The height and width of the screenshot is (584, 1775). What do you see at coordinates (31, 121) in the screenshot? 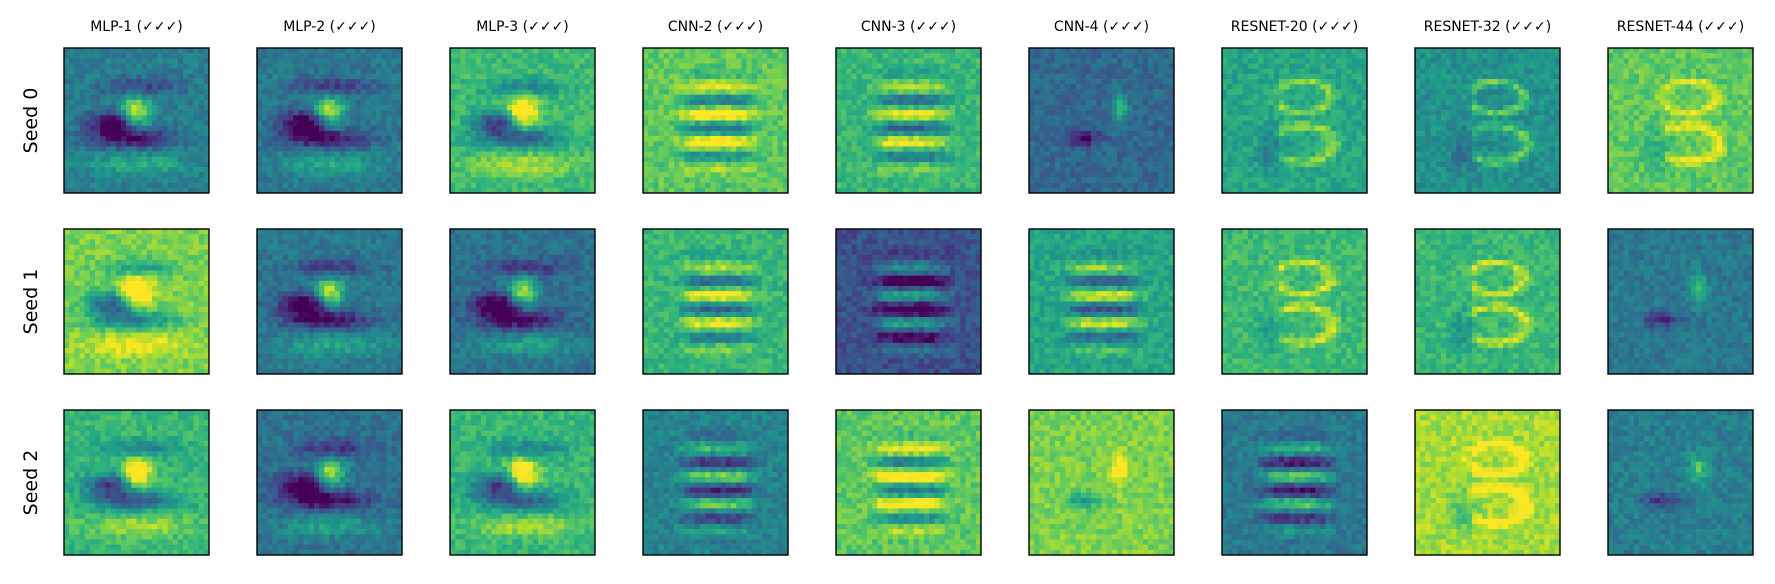
I see `row-label: Seed 0` at bounding box center [31, 121].